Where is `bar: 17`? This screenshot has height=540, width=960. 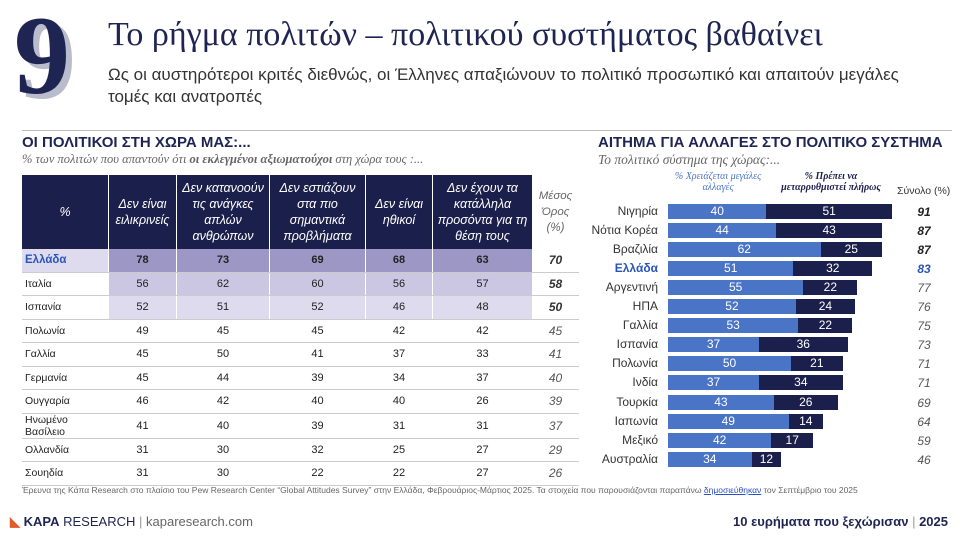 bar: 17 is located at coordinates (792, 440).